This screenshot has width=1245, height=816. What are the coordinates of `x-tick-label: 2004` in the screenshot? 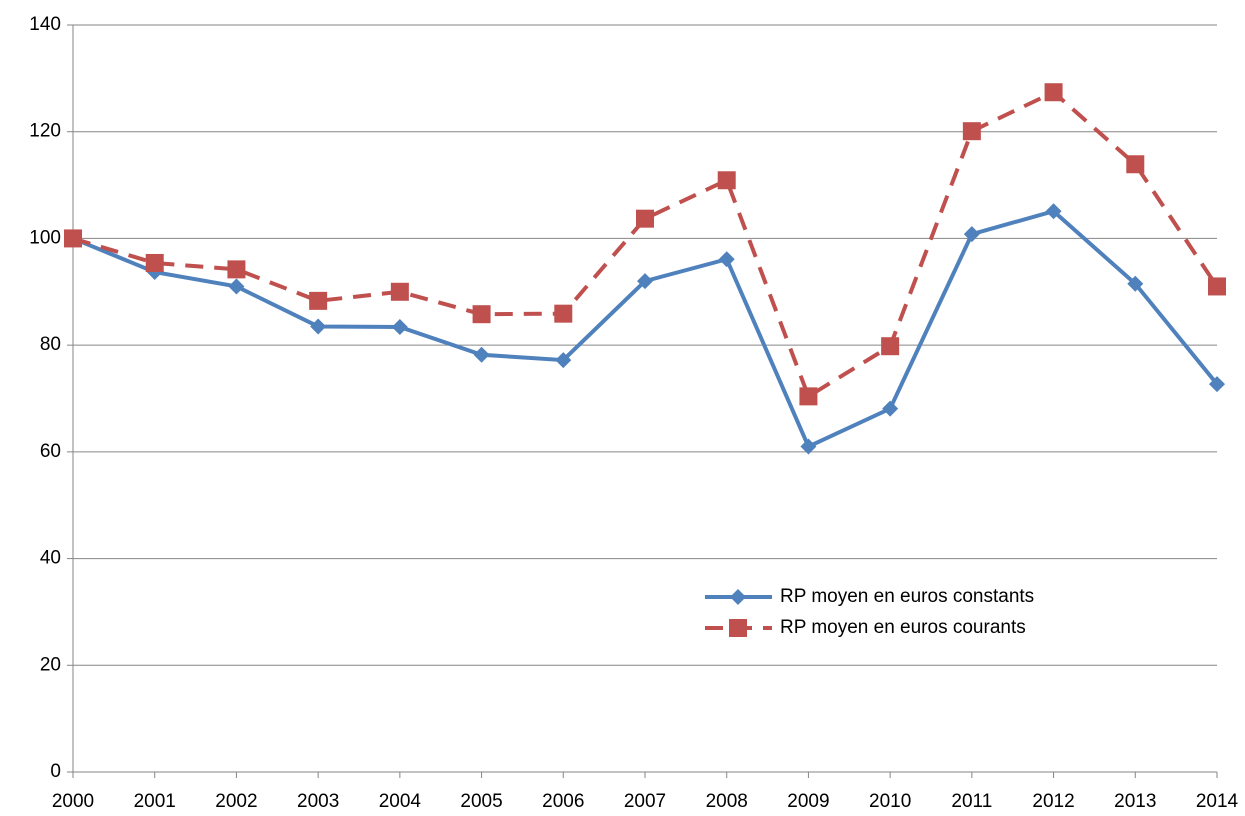 It's located at (400, 801).